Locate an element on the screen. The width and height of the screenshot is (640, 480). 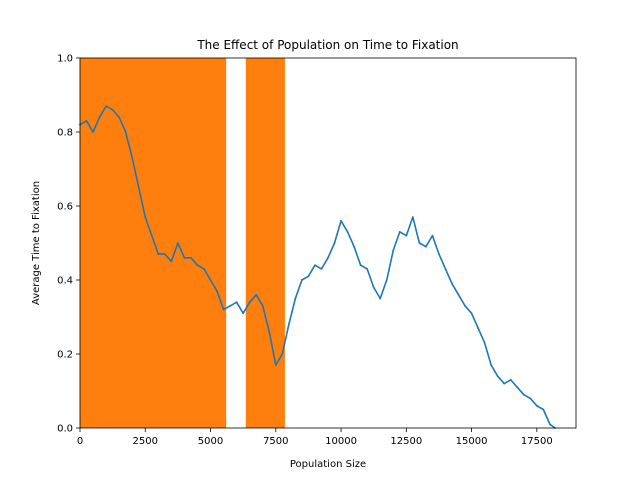
x-tick-label: 10000 is located at coordinates (341, 441).